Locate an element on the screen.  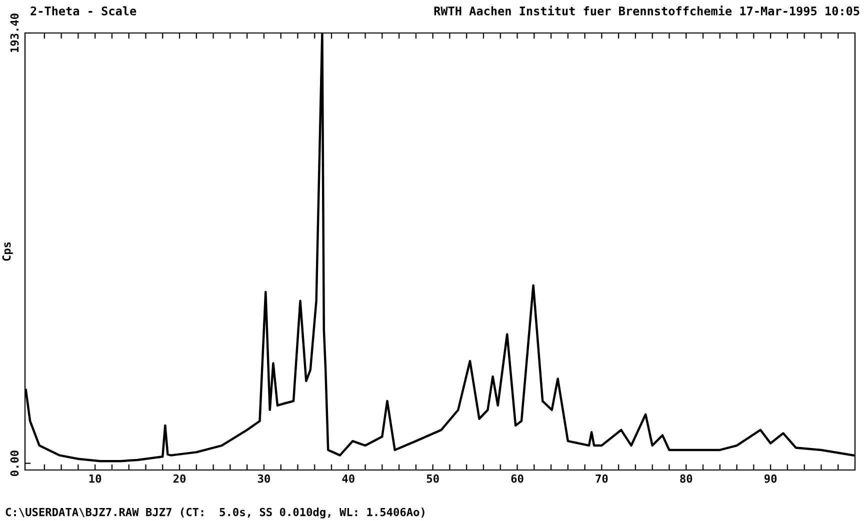
y-axis-title: Cps is located at coordinates (7, 251).